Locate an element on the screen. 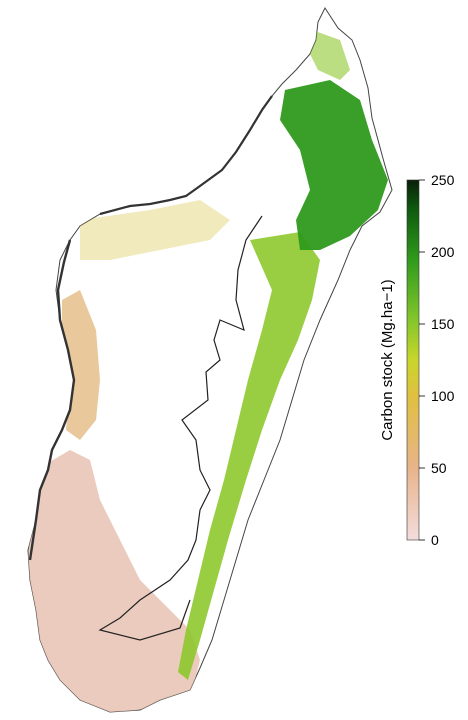 This screenshot has width=468, height=720. zone-south-low is located at coordinates (114, 581).